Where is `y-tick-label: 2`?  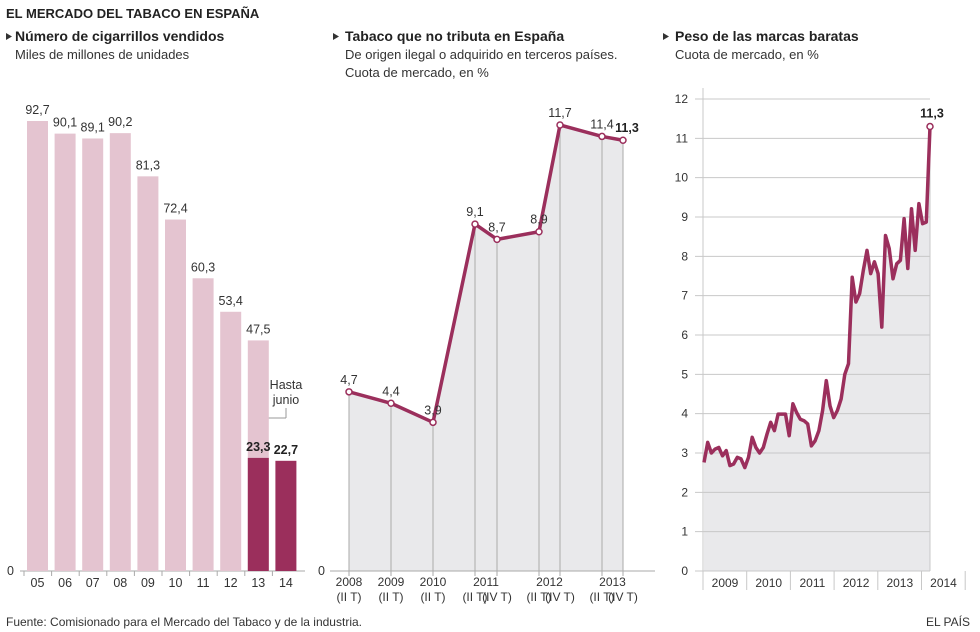 y-tick-label: 2 is located at coordinates (684, 492).